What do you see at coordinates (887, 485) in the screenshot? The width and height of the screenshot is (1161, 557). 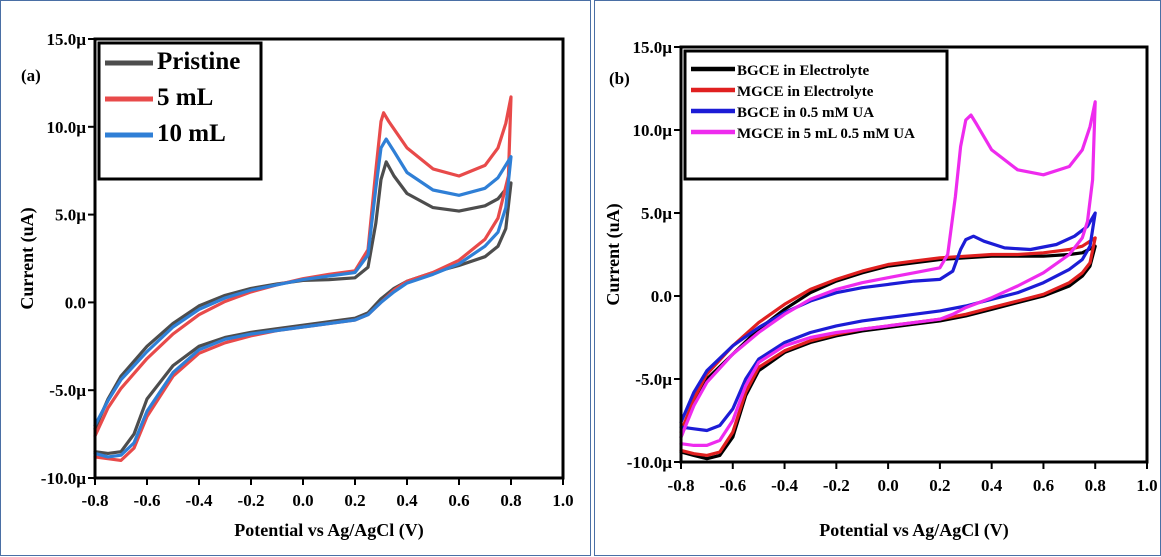 I see `chart-b-x-tick-label: 0.0` at bounding box center [887, 485].